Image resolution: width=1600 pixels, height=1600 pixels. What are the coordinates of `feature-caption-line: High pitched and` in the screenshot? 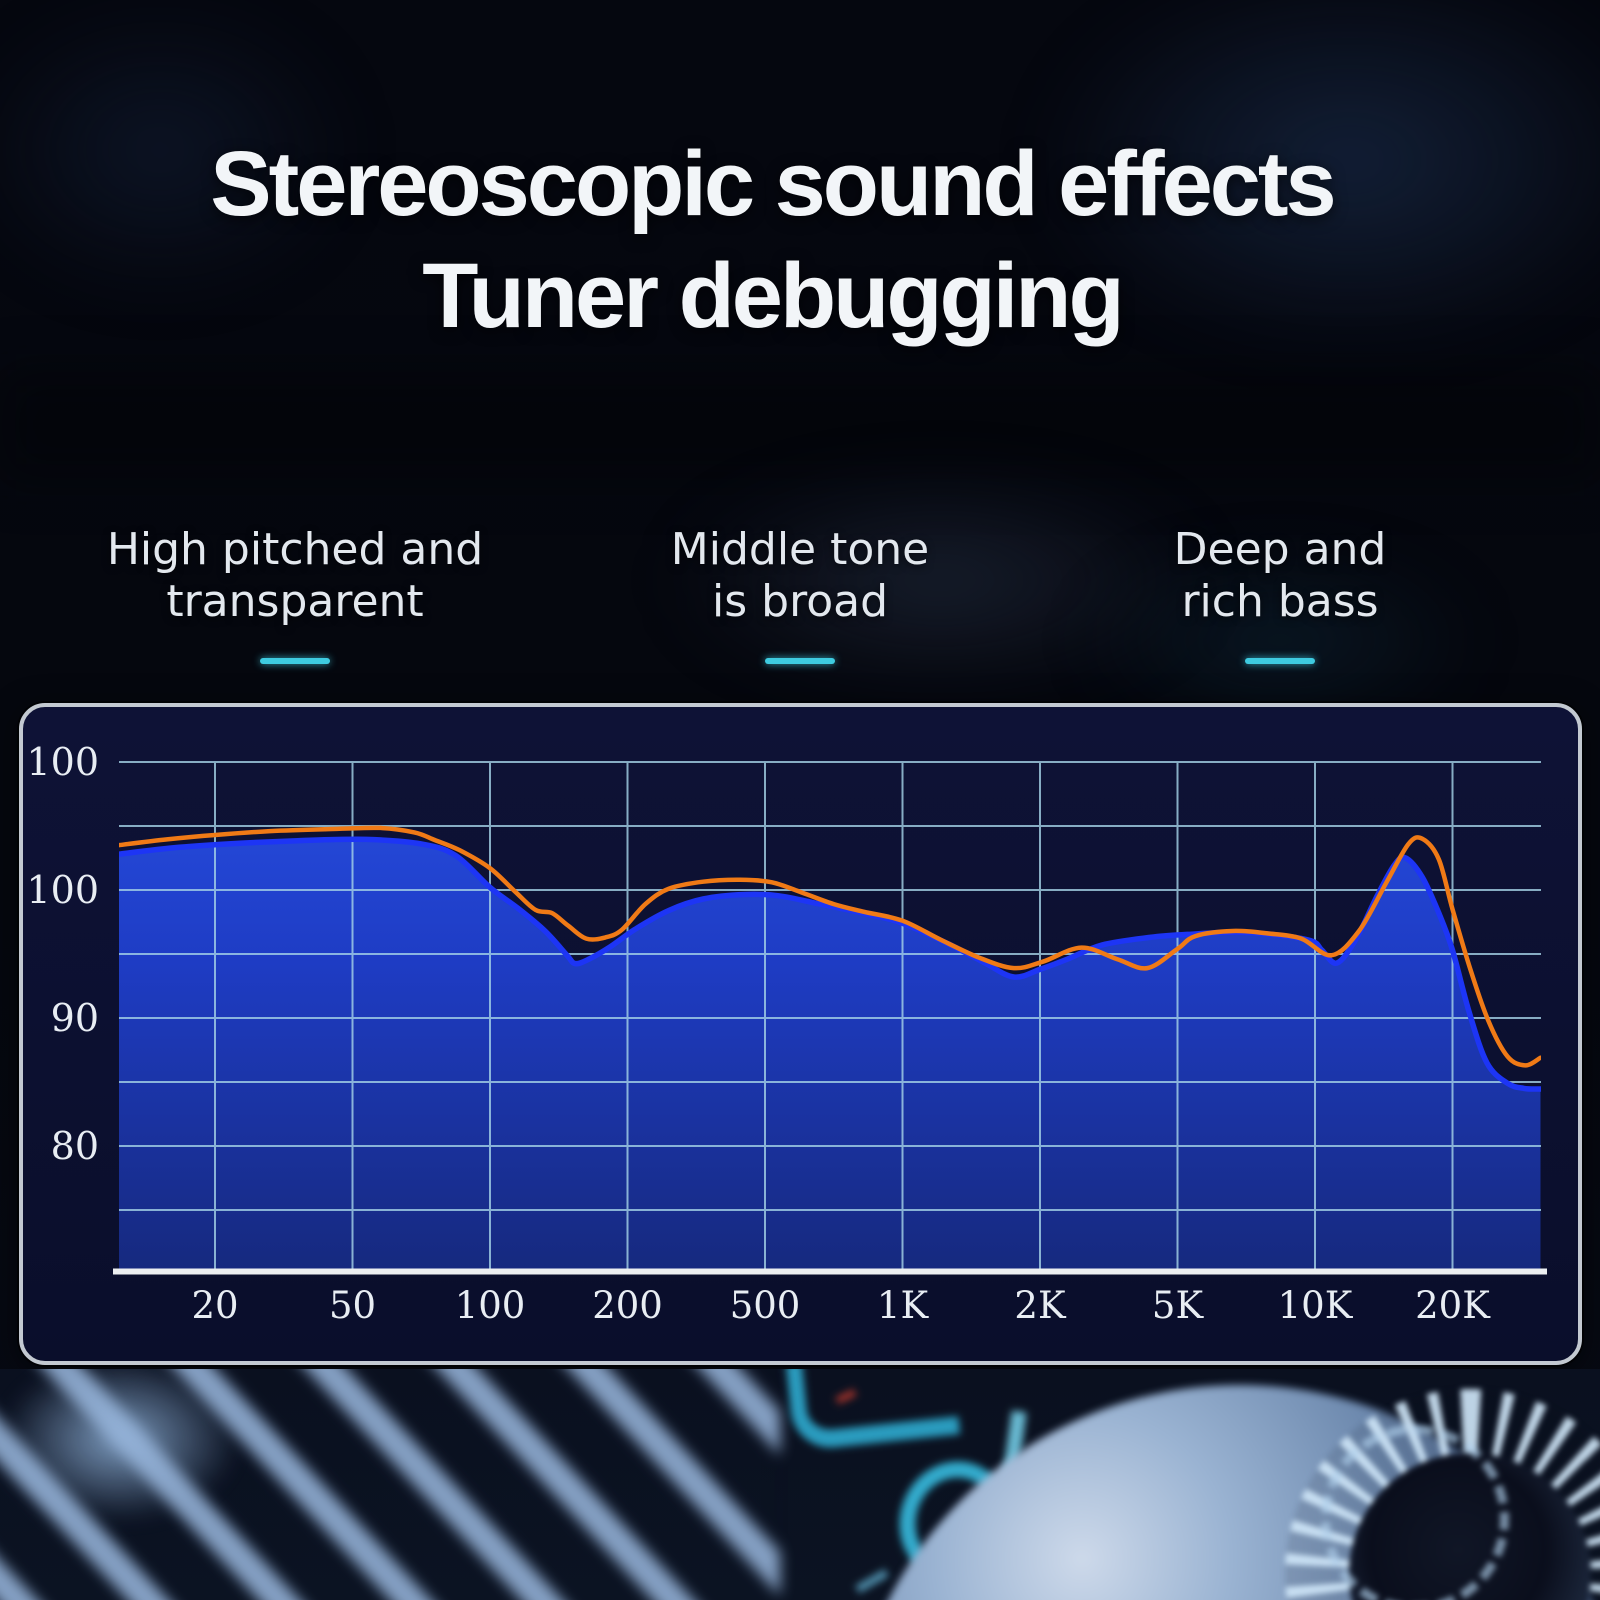 It's located at (295, 549).